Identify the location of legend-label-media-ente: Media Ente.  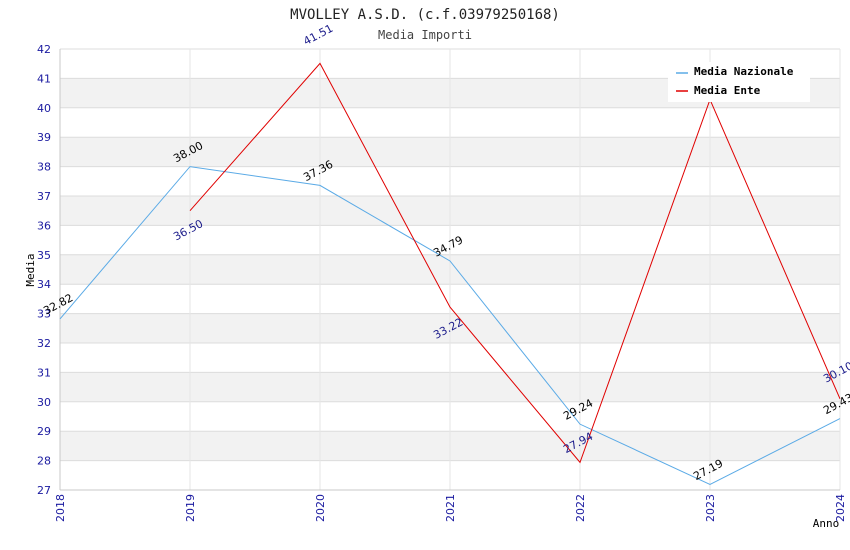
(727, 90).